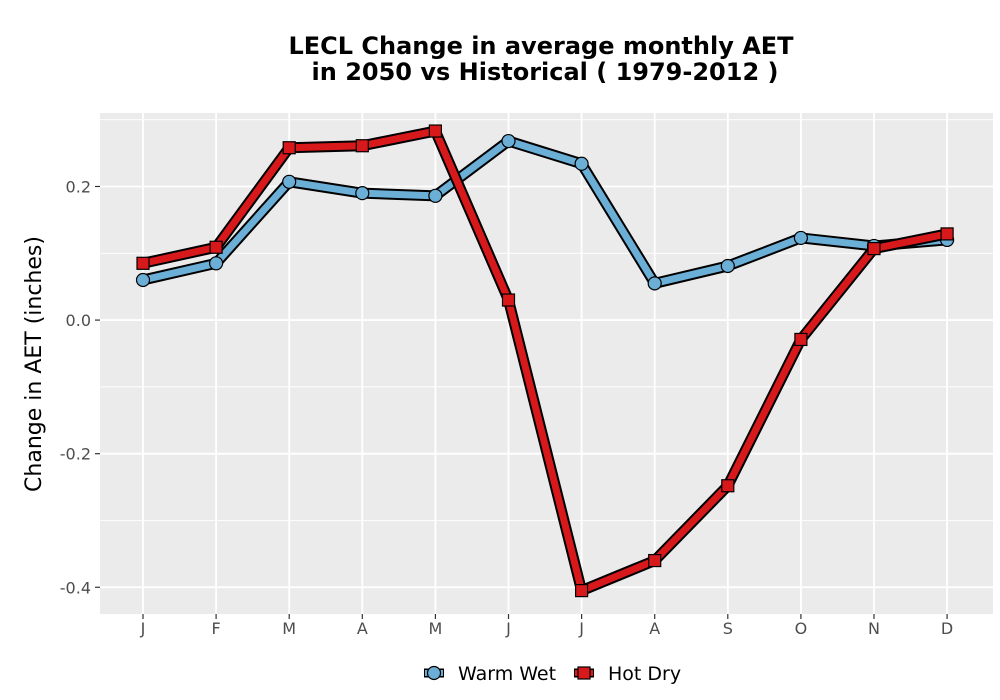 The image size is (1000, 700). I want to click on x-tick-label: O, so click(801, 628).